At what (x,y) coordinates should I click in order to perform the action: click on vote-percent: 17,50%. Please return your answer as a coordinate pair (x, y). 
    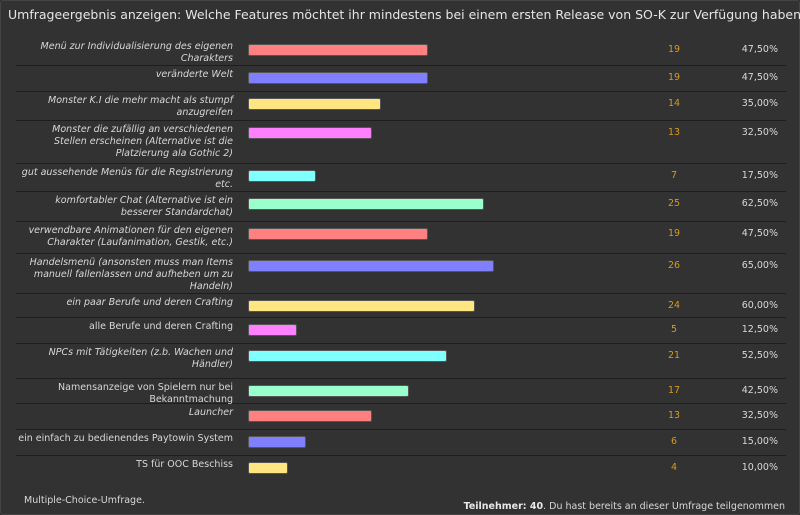
    Looking at the image, I should click on (759, 175).